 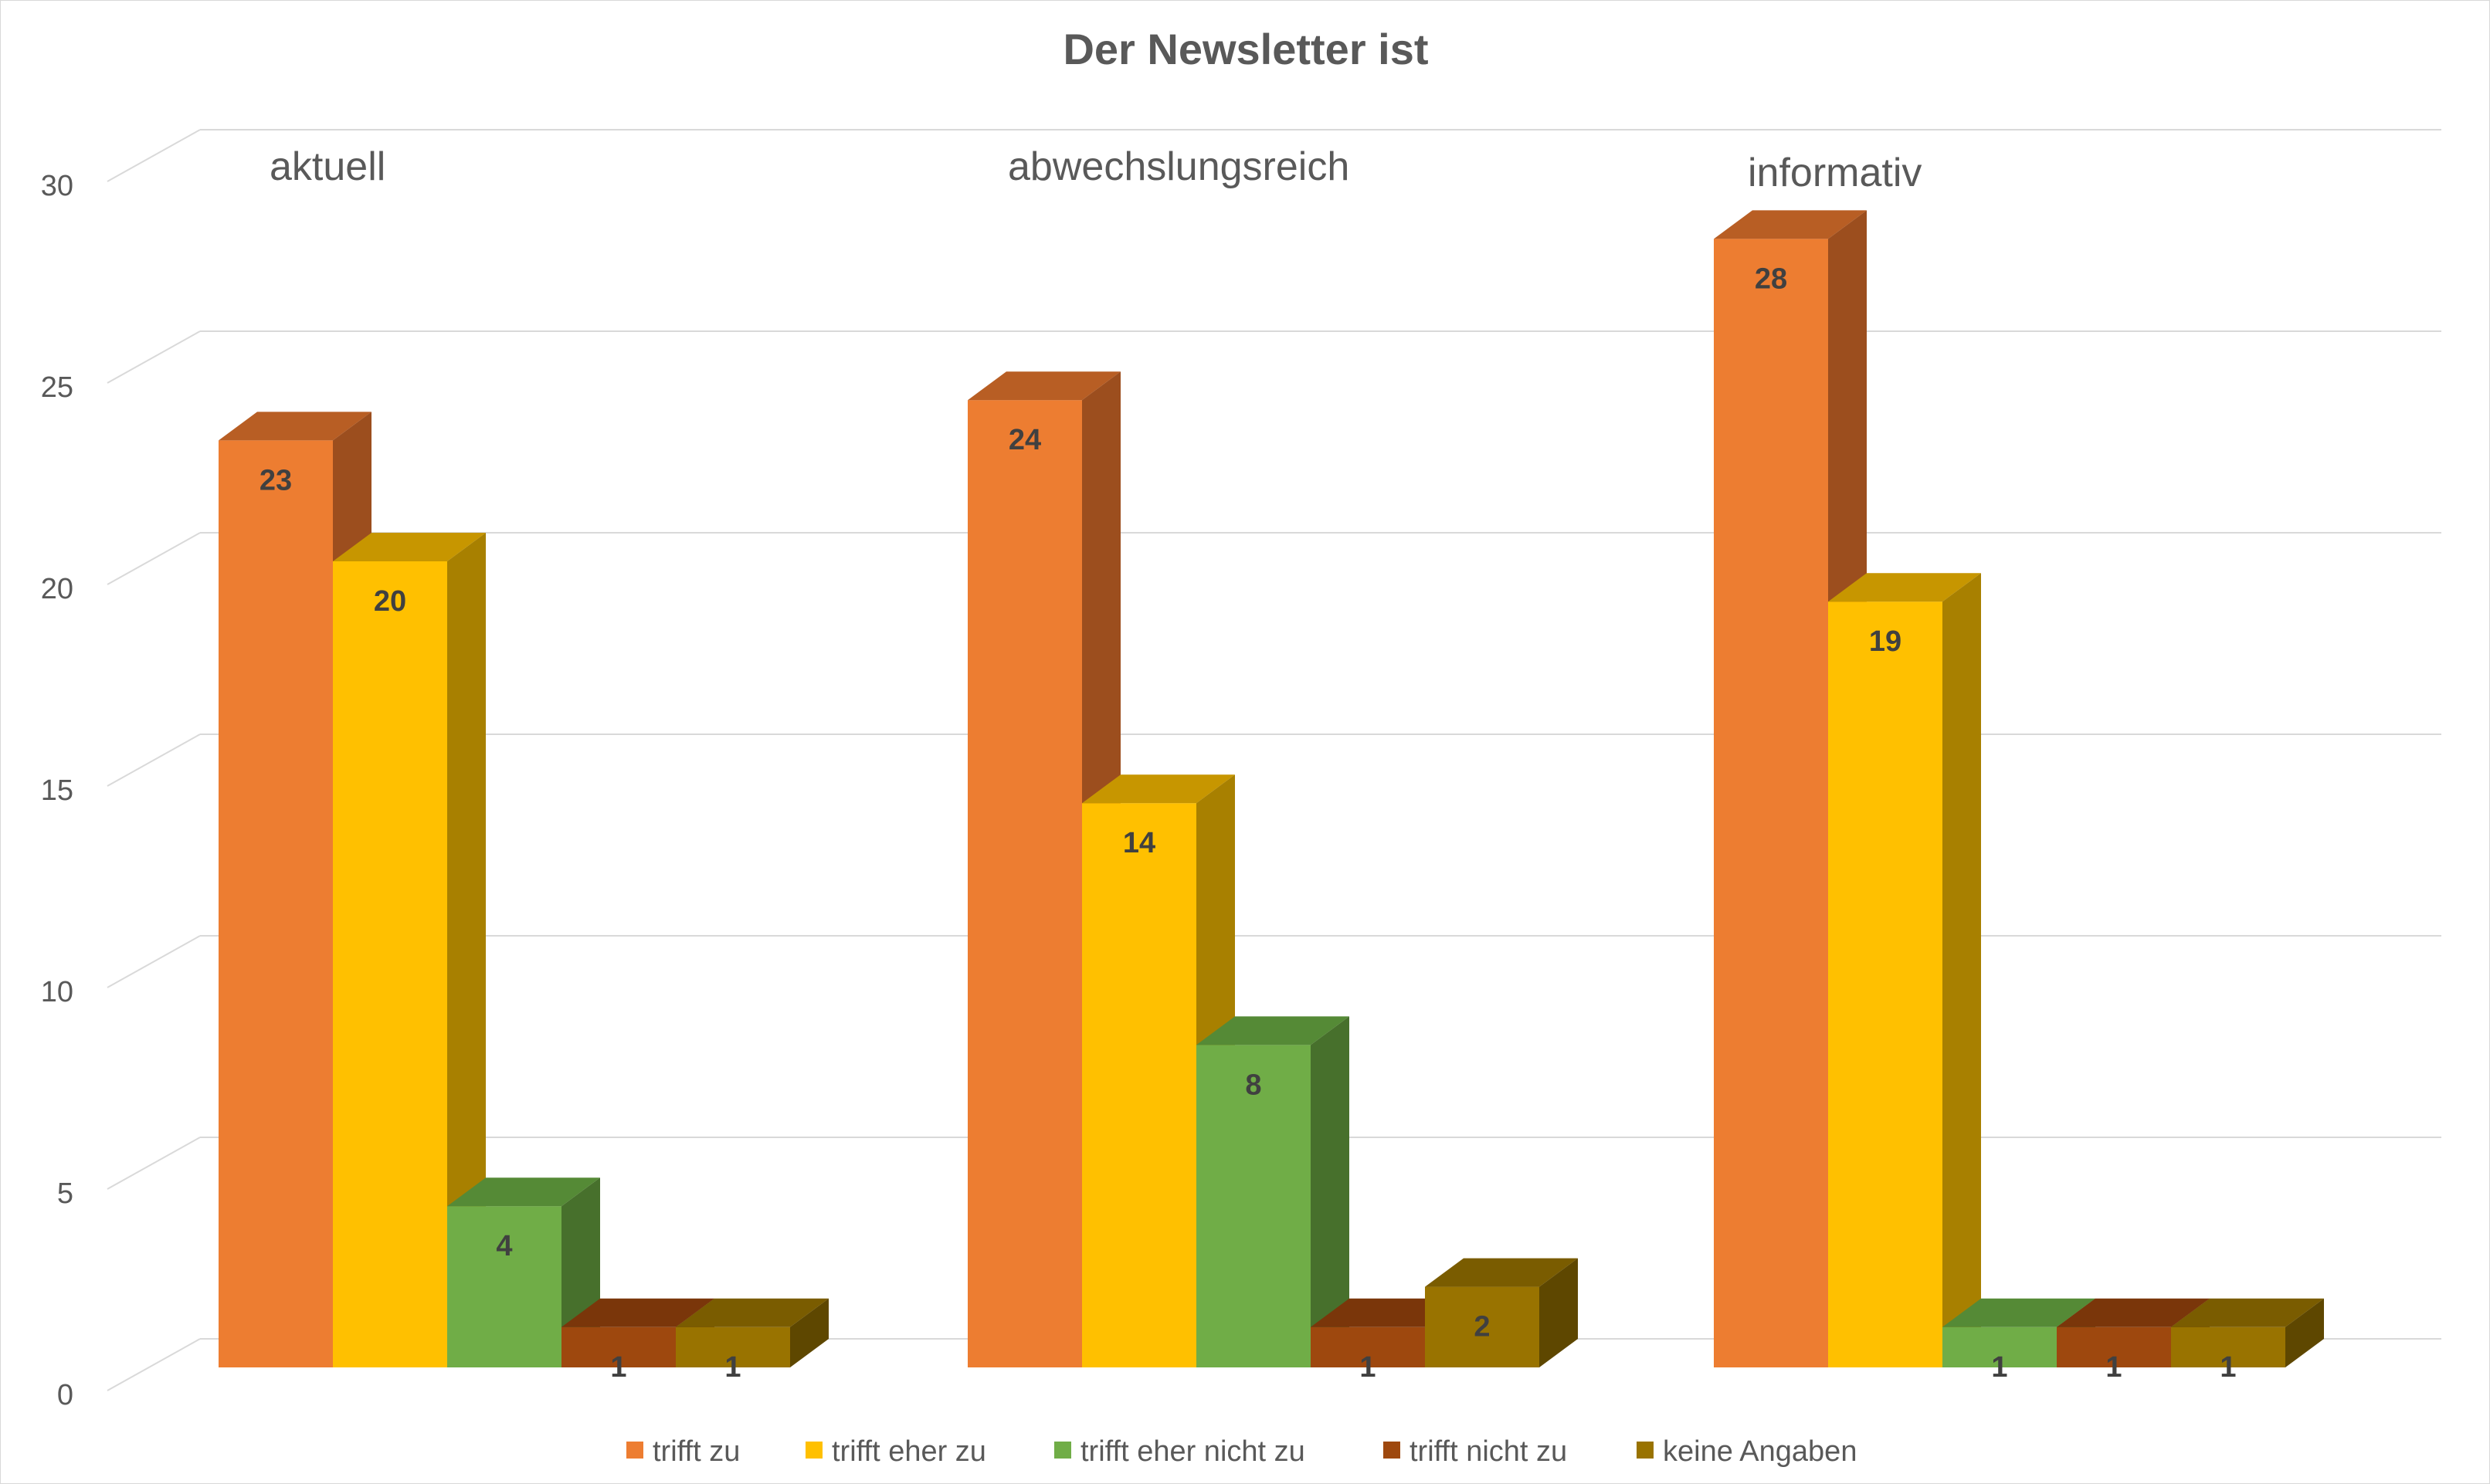 I want to click on legend-label: trifft eher nicht zu, so click(x=1192, y=1451).